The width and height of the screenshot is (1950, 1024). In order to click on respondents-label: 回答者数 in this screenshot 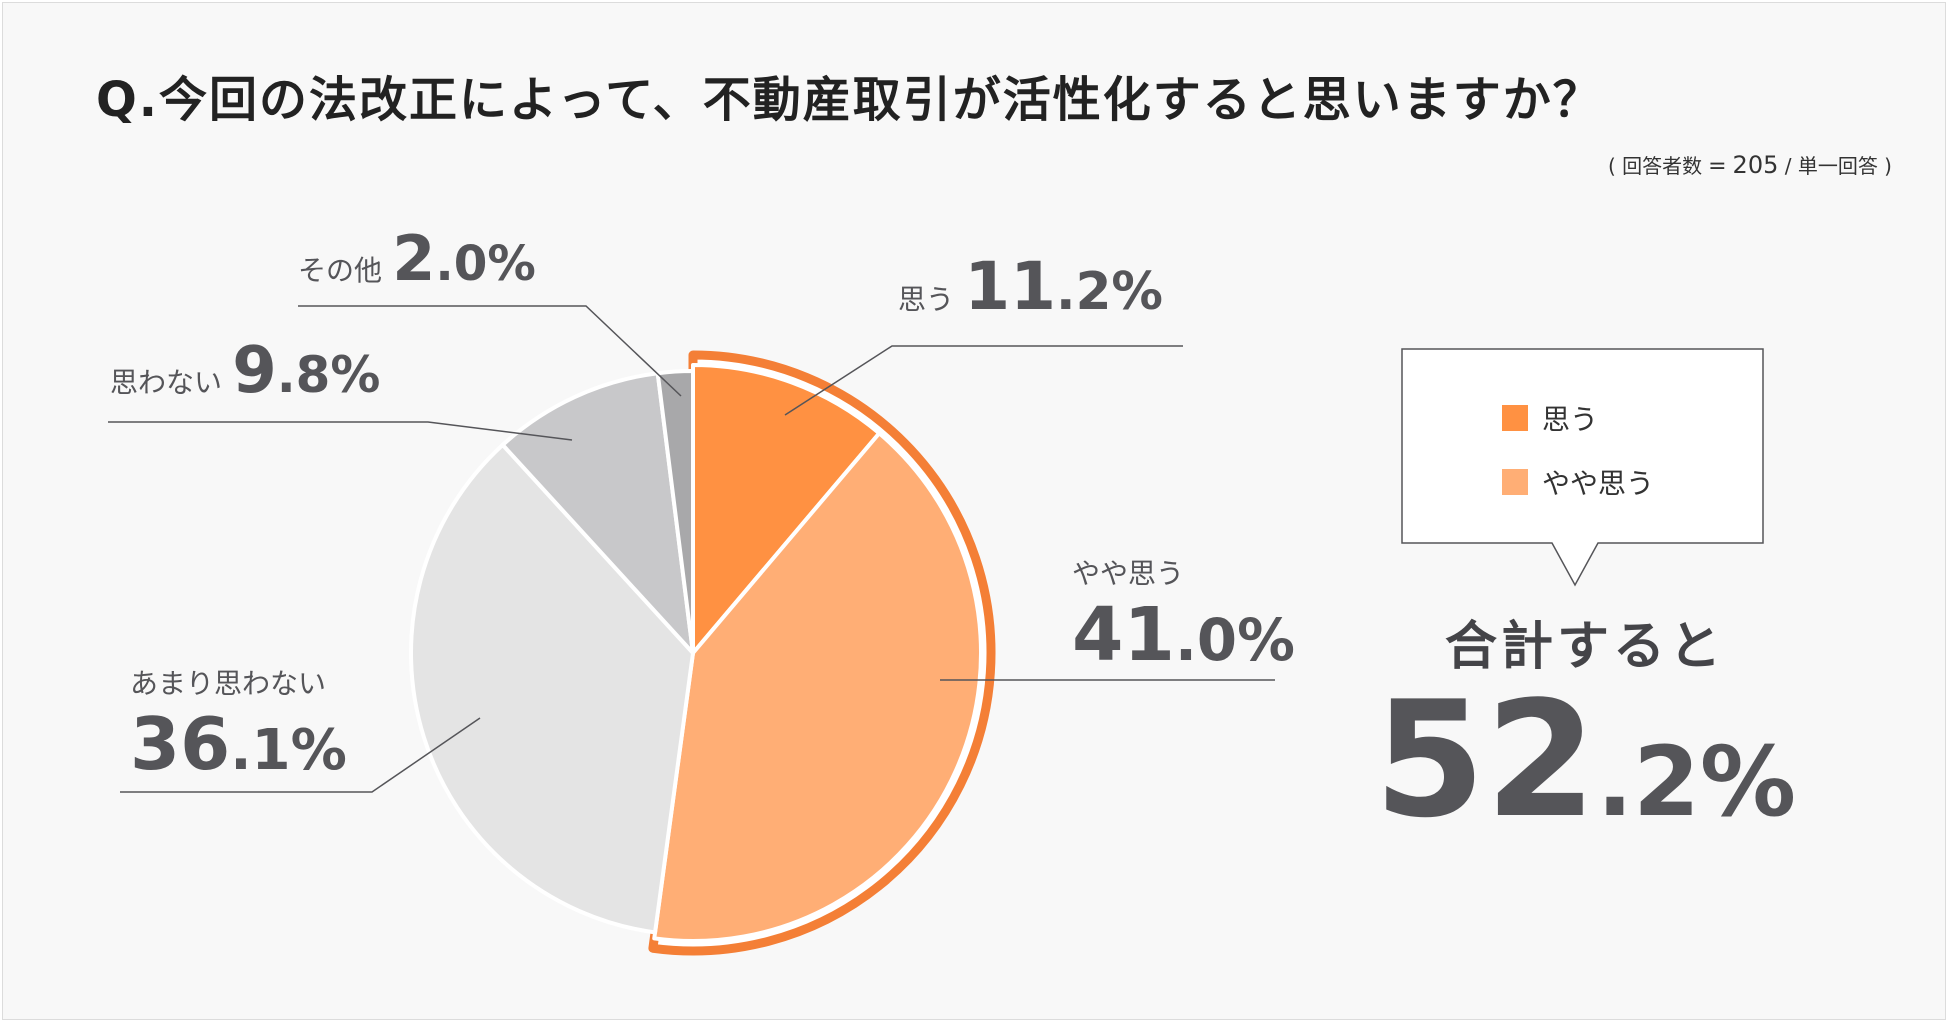, I will do `click(1662, 166)`.